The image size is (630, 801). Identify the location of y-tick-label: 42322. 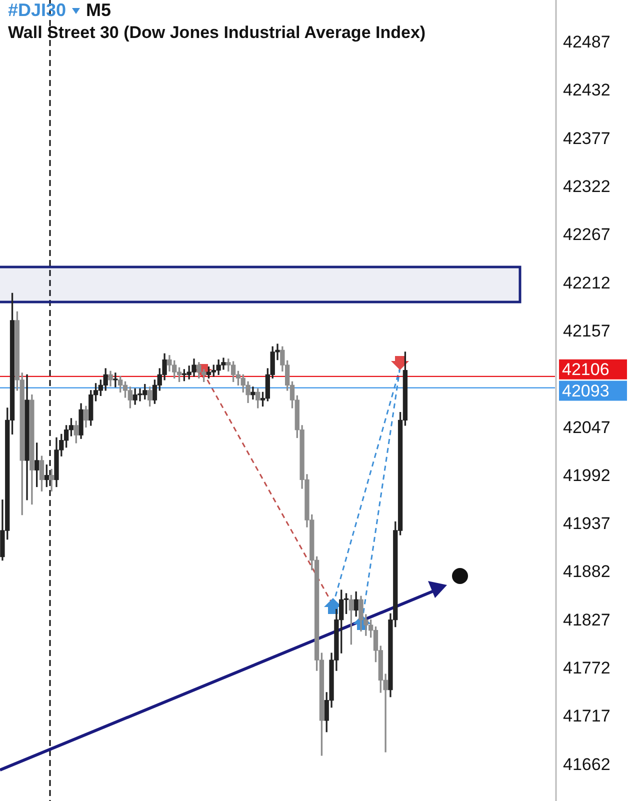
(586, 186).